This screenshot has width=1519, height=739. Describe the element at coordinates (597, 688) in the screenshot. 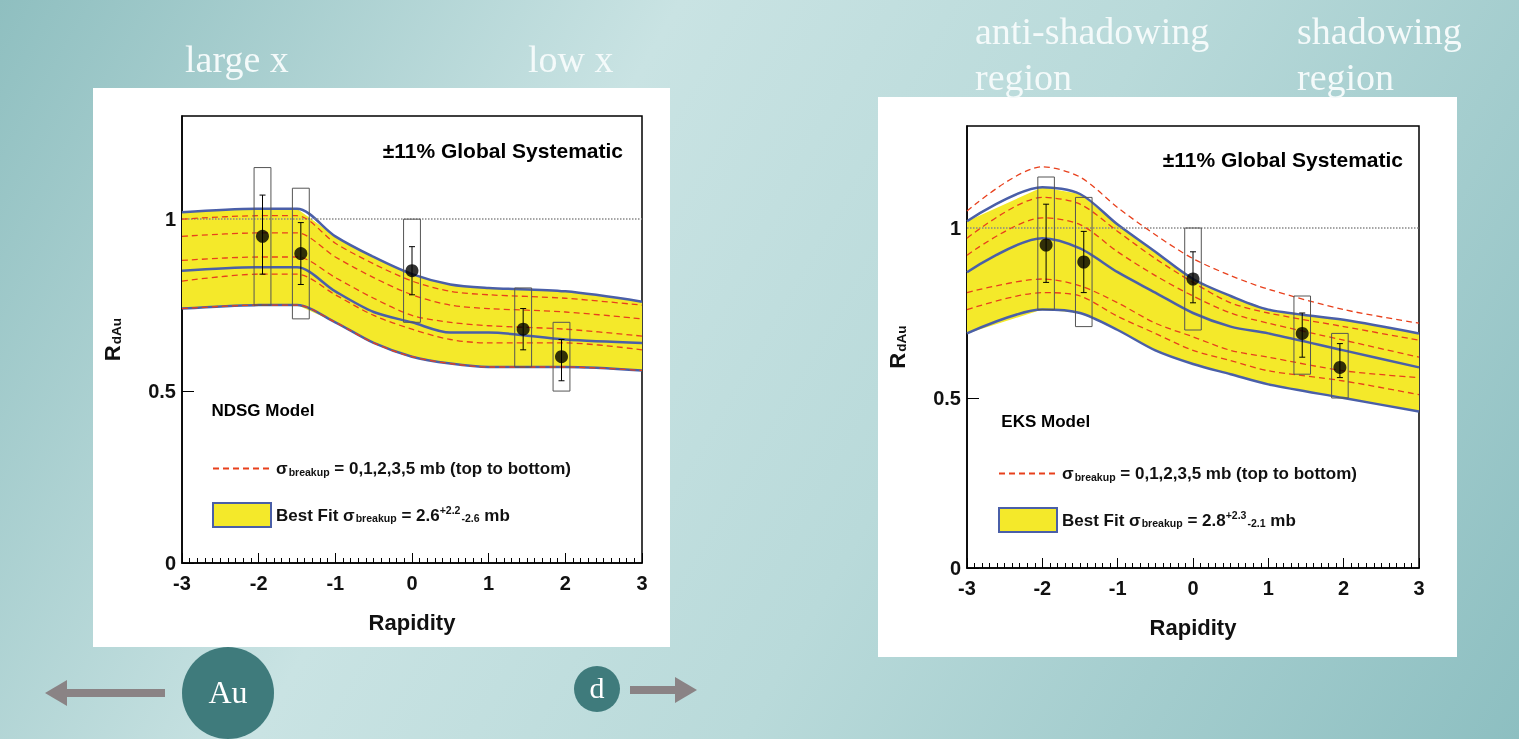

I see `text: d` at that location.